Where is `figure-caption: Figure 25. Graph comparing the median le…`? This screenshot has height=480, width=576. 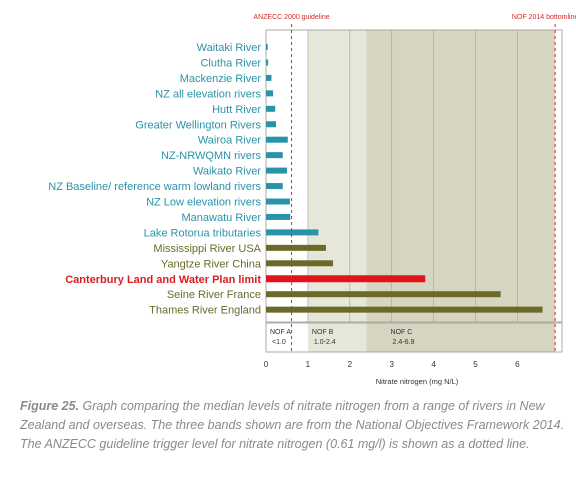
figure-caption: Figure 25. Graph comparing the median le… is located at coordinates (292, 425).